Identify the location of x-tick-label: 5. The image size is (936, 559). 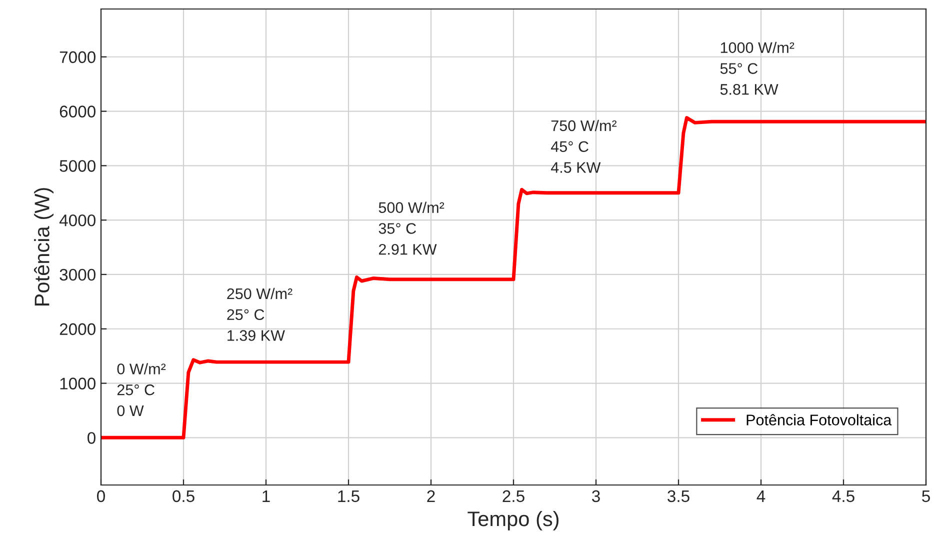
(926, 496).